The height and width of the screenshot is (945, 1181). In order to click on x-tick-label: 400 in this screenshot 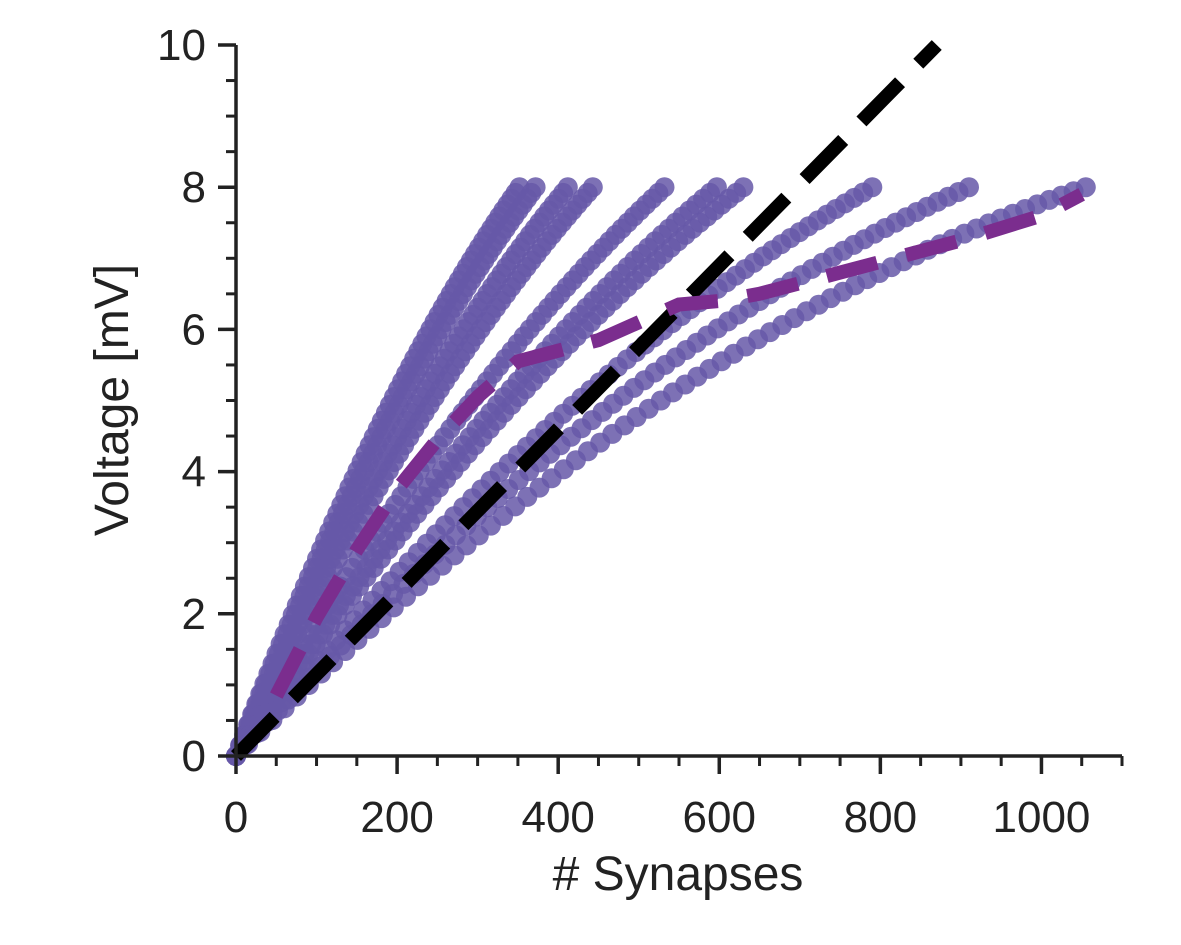, I will do `click(557, 817)`.